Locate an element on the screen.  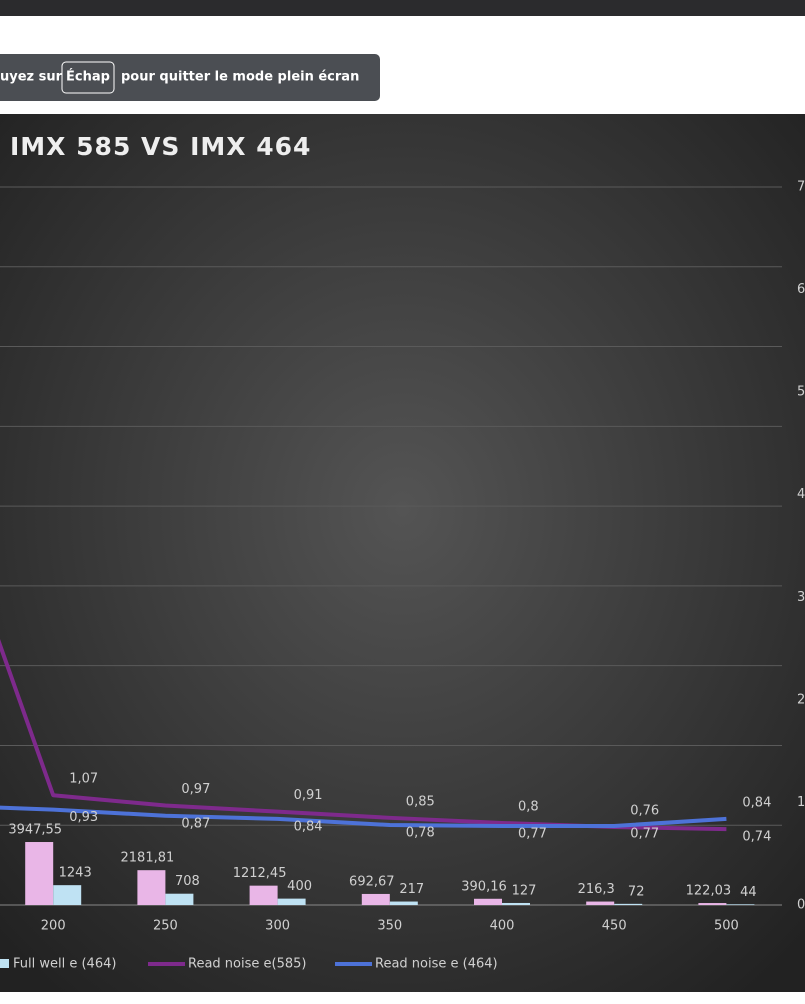
line-value-label: 1,07 is located at coordinates (83, 779).